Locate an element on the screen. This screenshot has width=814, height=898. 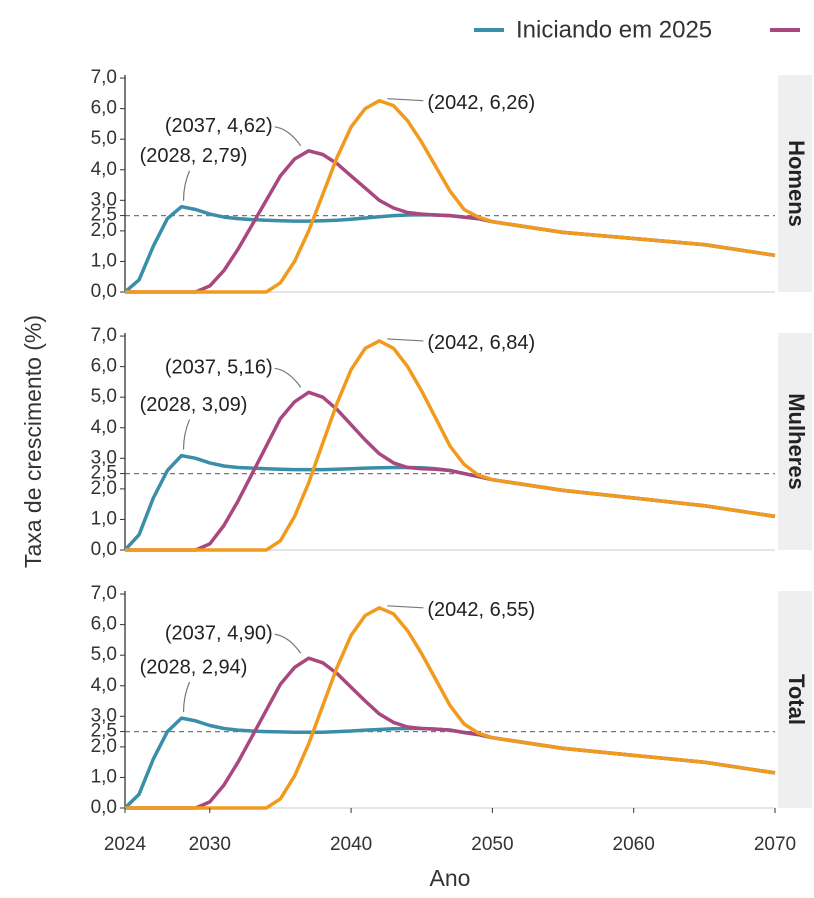
annotation: (2042, 6,55) is located at coordinates (481, 610).